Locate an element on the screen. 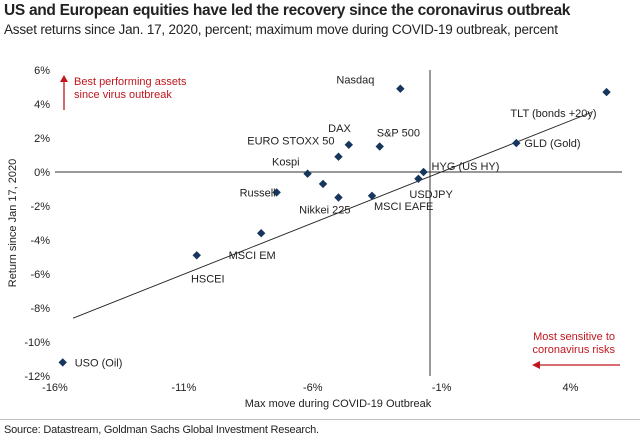 The width and height of the screenshot is (640, 441). y-tick-label: -2% is located at coordinates (40, 207).